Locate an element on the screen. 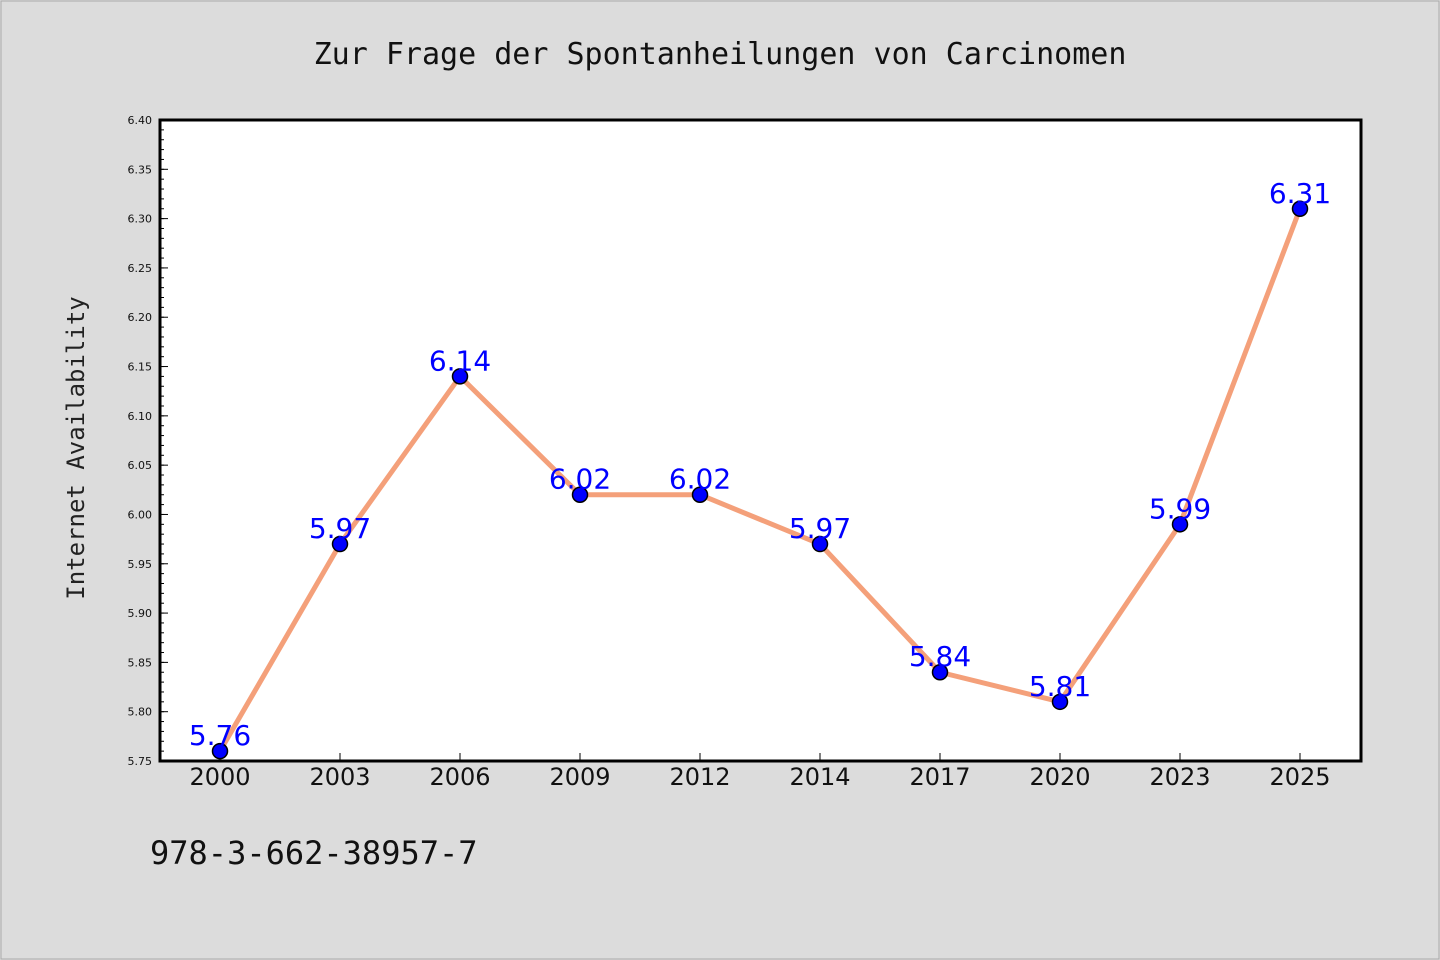  x-tick-label: 2009 is located at coordinates (579, 777).